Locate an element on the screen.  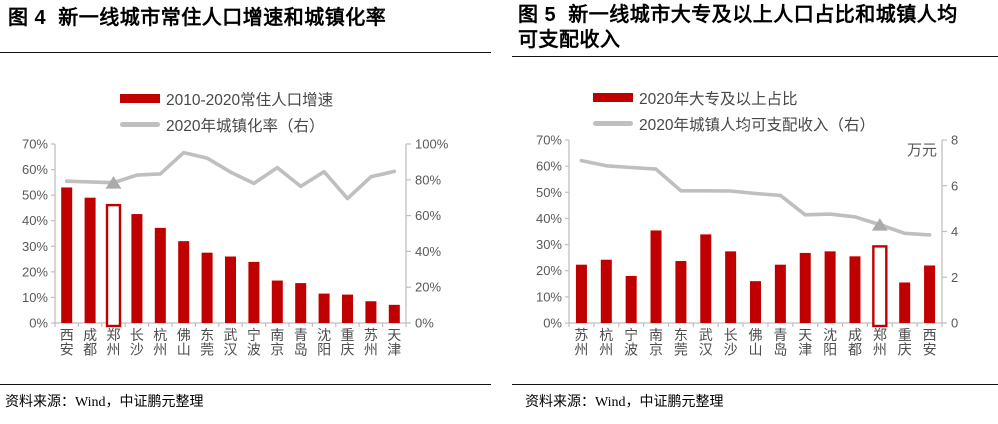
x-label-2: 郑州 is located at coordinates (114, 342).